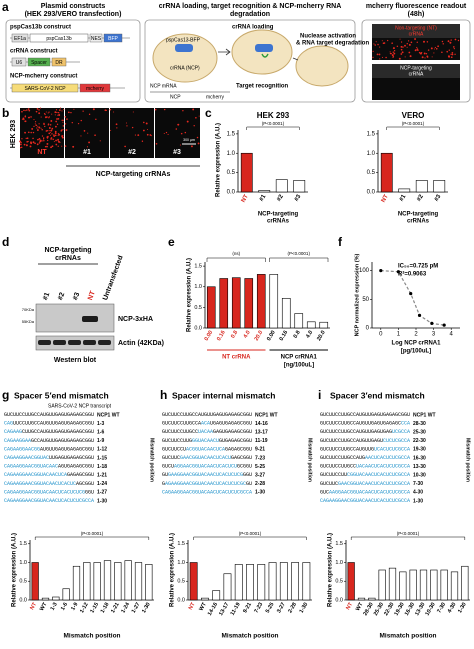  Describe the element at coordinates (177, 152) in the screenshot. I see `well-label: #3` at that location.